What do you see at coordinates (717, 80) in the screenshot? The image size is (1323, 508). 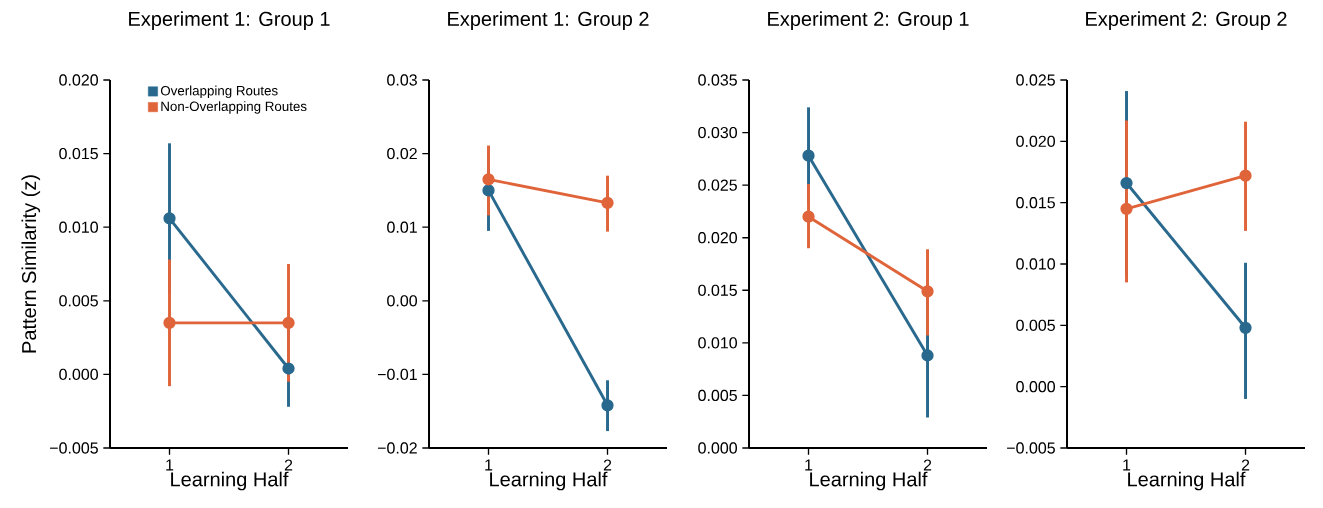 I see `y-tick-label: 0.035` at bounding box center [717, 80].